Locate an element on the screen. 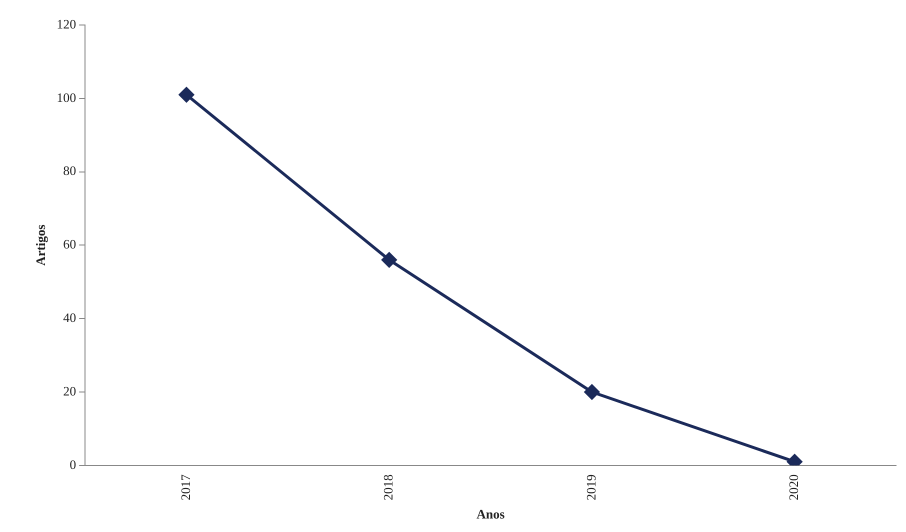  y-tick-label: 120 is located at coordinates (66, 24).